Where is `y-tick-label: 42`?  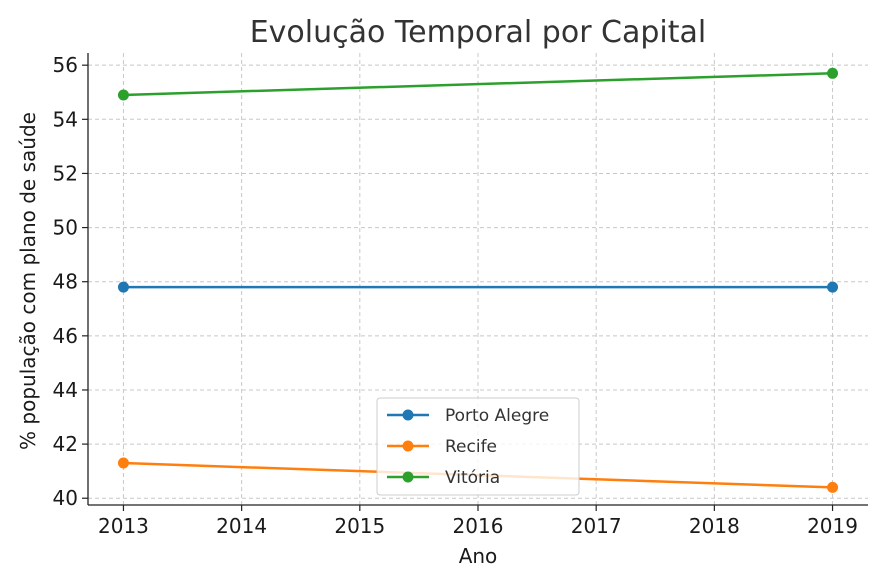 y-tick-label: 42 is located at coordinates (65, 444).